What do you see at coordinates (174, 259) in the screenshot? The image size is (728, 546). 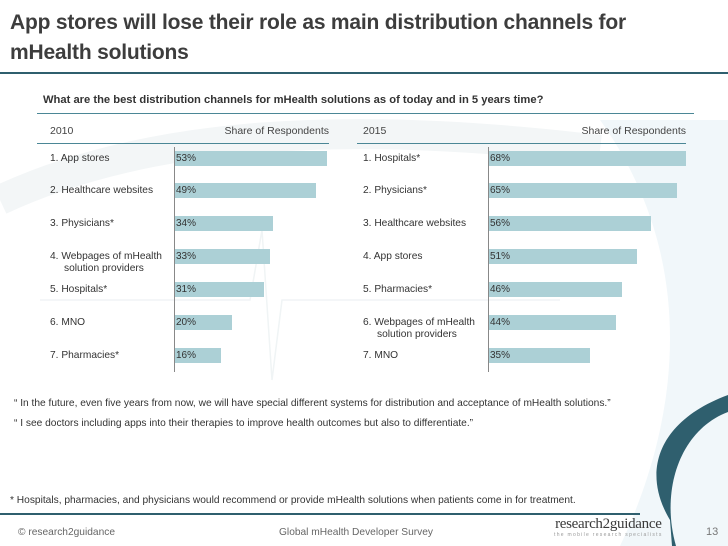 I see `chart-2010-axis` at bounding box center [174, 259].